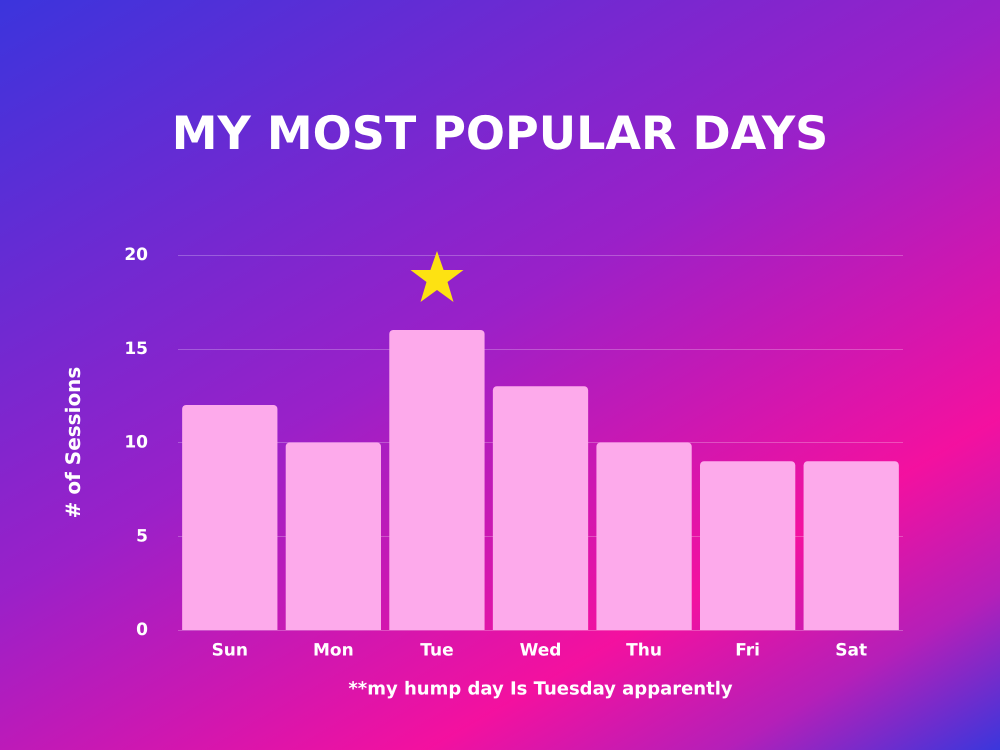  I want to click on chart-title: MY MOST POPULAR DAYS, so click(500, 133).